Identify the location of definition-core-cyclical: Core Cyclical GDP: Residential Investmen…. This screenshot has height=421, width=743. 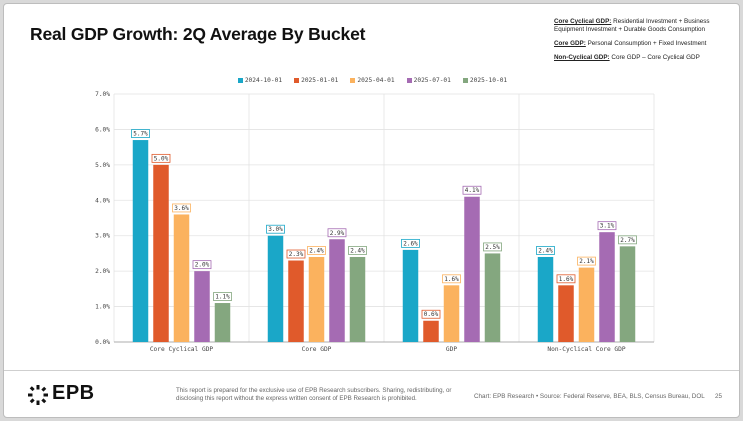
(644, 26).